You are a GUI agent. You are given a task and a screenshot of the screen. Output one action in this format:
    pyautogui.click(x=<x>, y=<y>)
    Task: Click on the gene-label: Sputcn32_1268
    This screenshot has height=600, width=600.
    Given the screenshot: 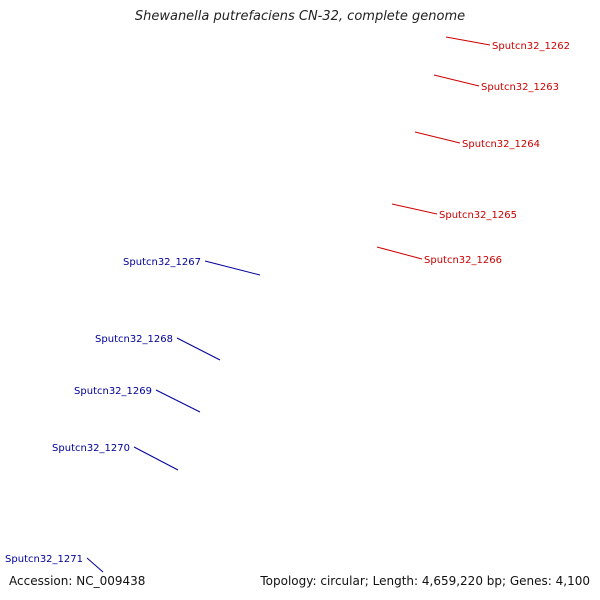 What is the action you would take?
    pyautogui.click(x=134, y=339)
    